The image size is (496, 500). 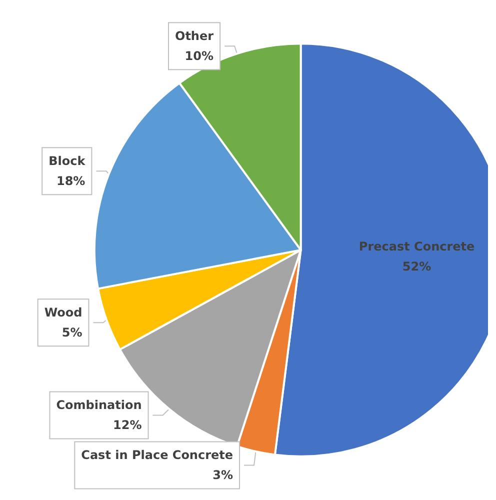 I want to click on slice-label: Precast Concrete, so click(x=416, y=247).